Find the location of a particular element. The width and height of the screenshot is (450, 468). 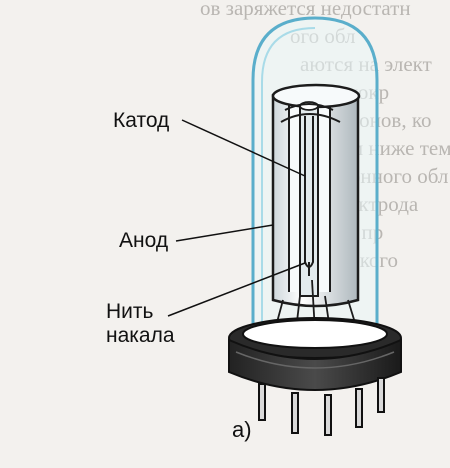

anode-label: Анод is located at coordinates (144, 240).